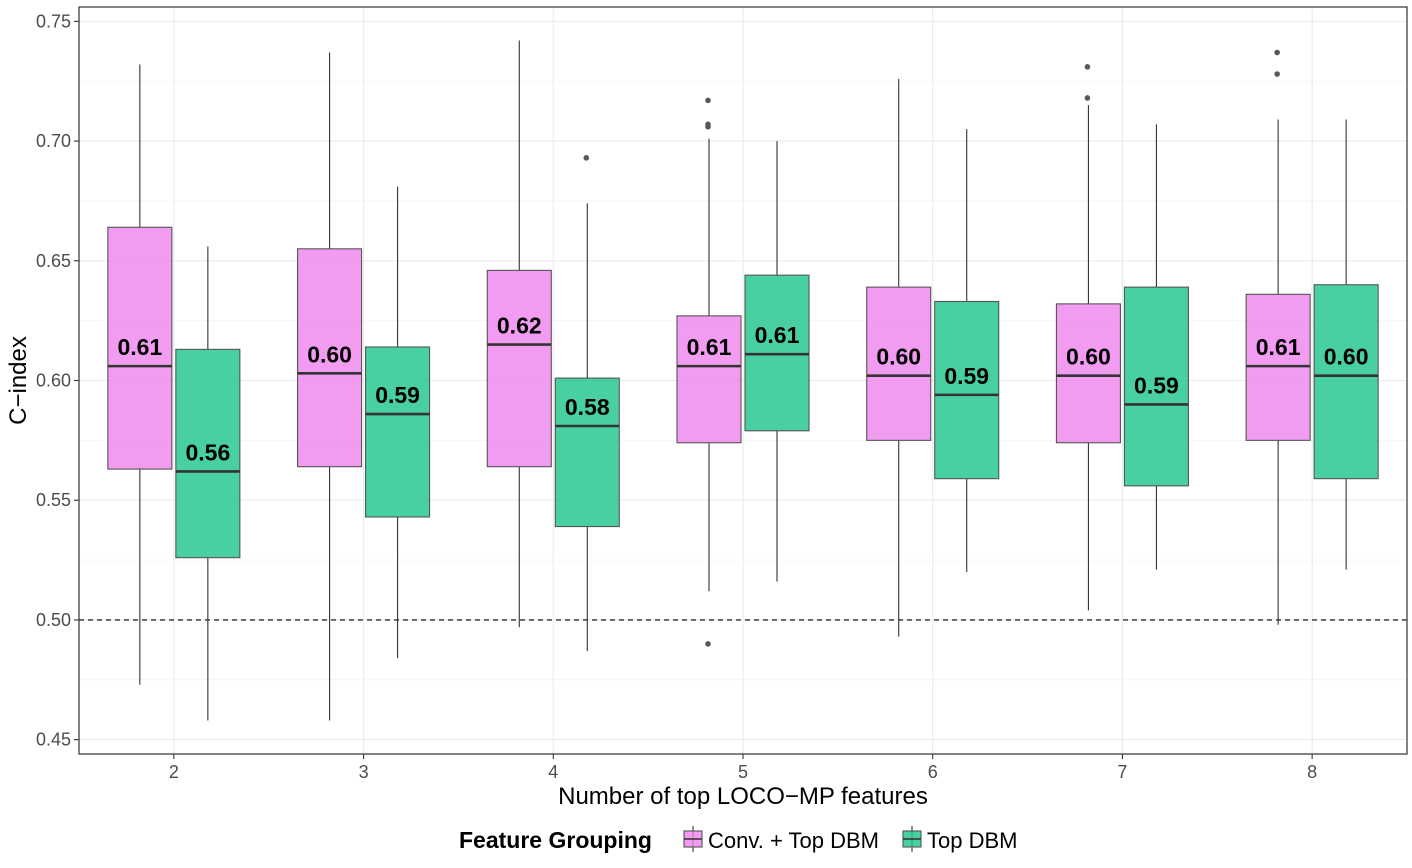 The width and height of the screenshot is (1412, 868). Describe the element at coordinates (793, 840) in the screenshot. I see `legend-item-label: Conv. + Top DBM` at that location.